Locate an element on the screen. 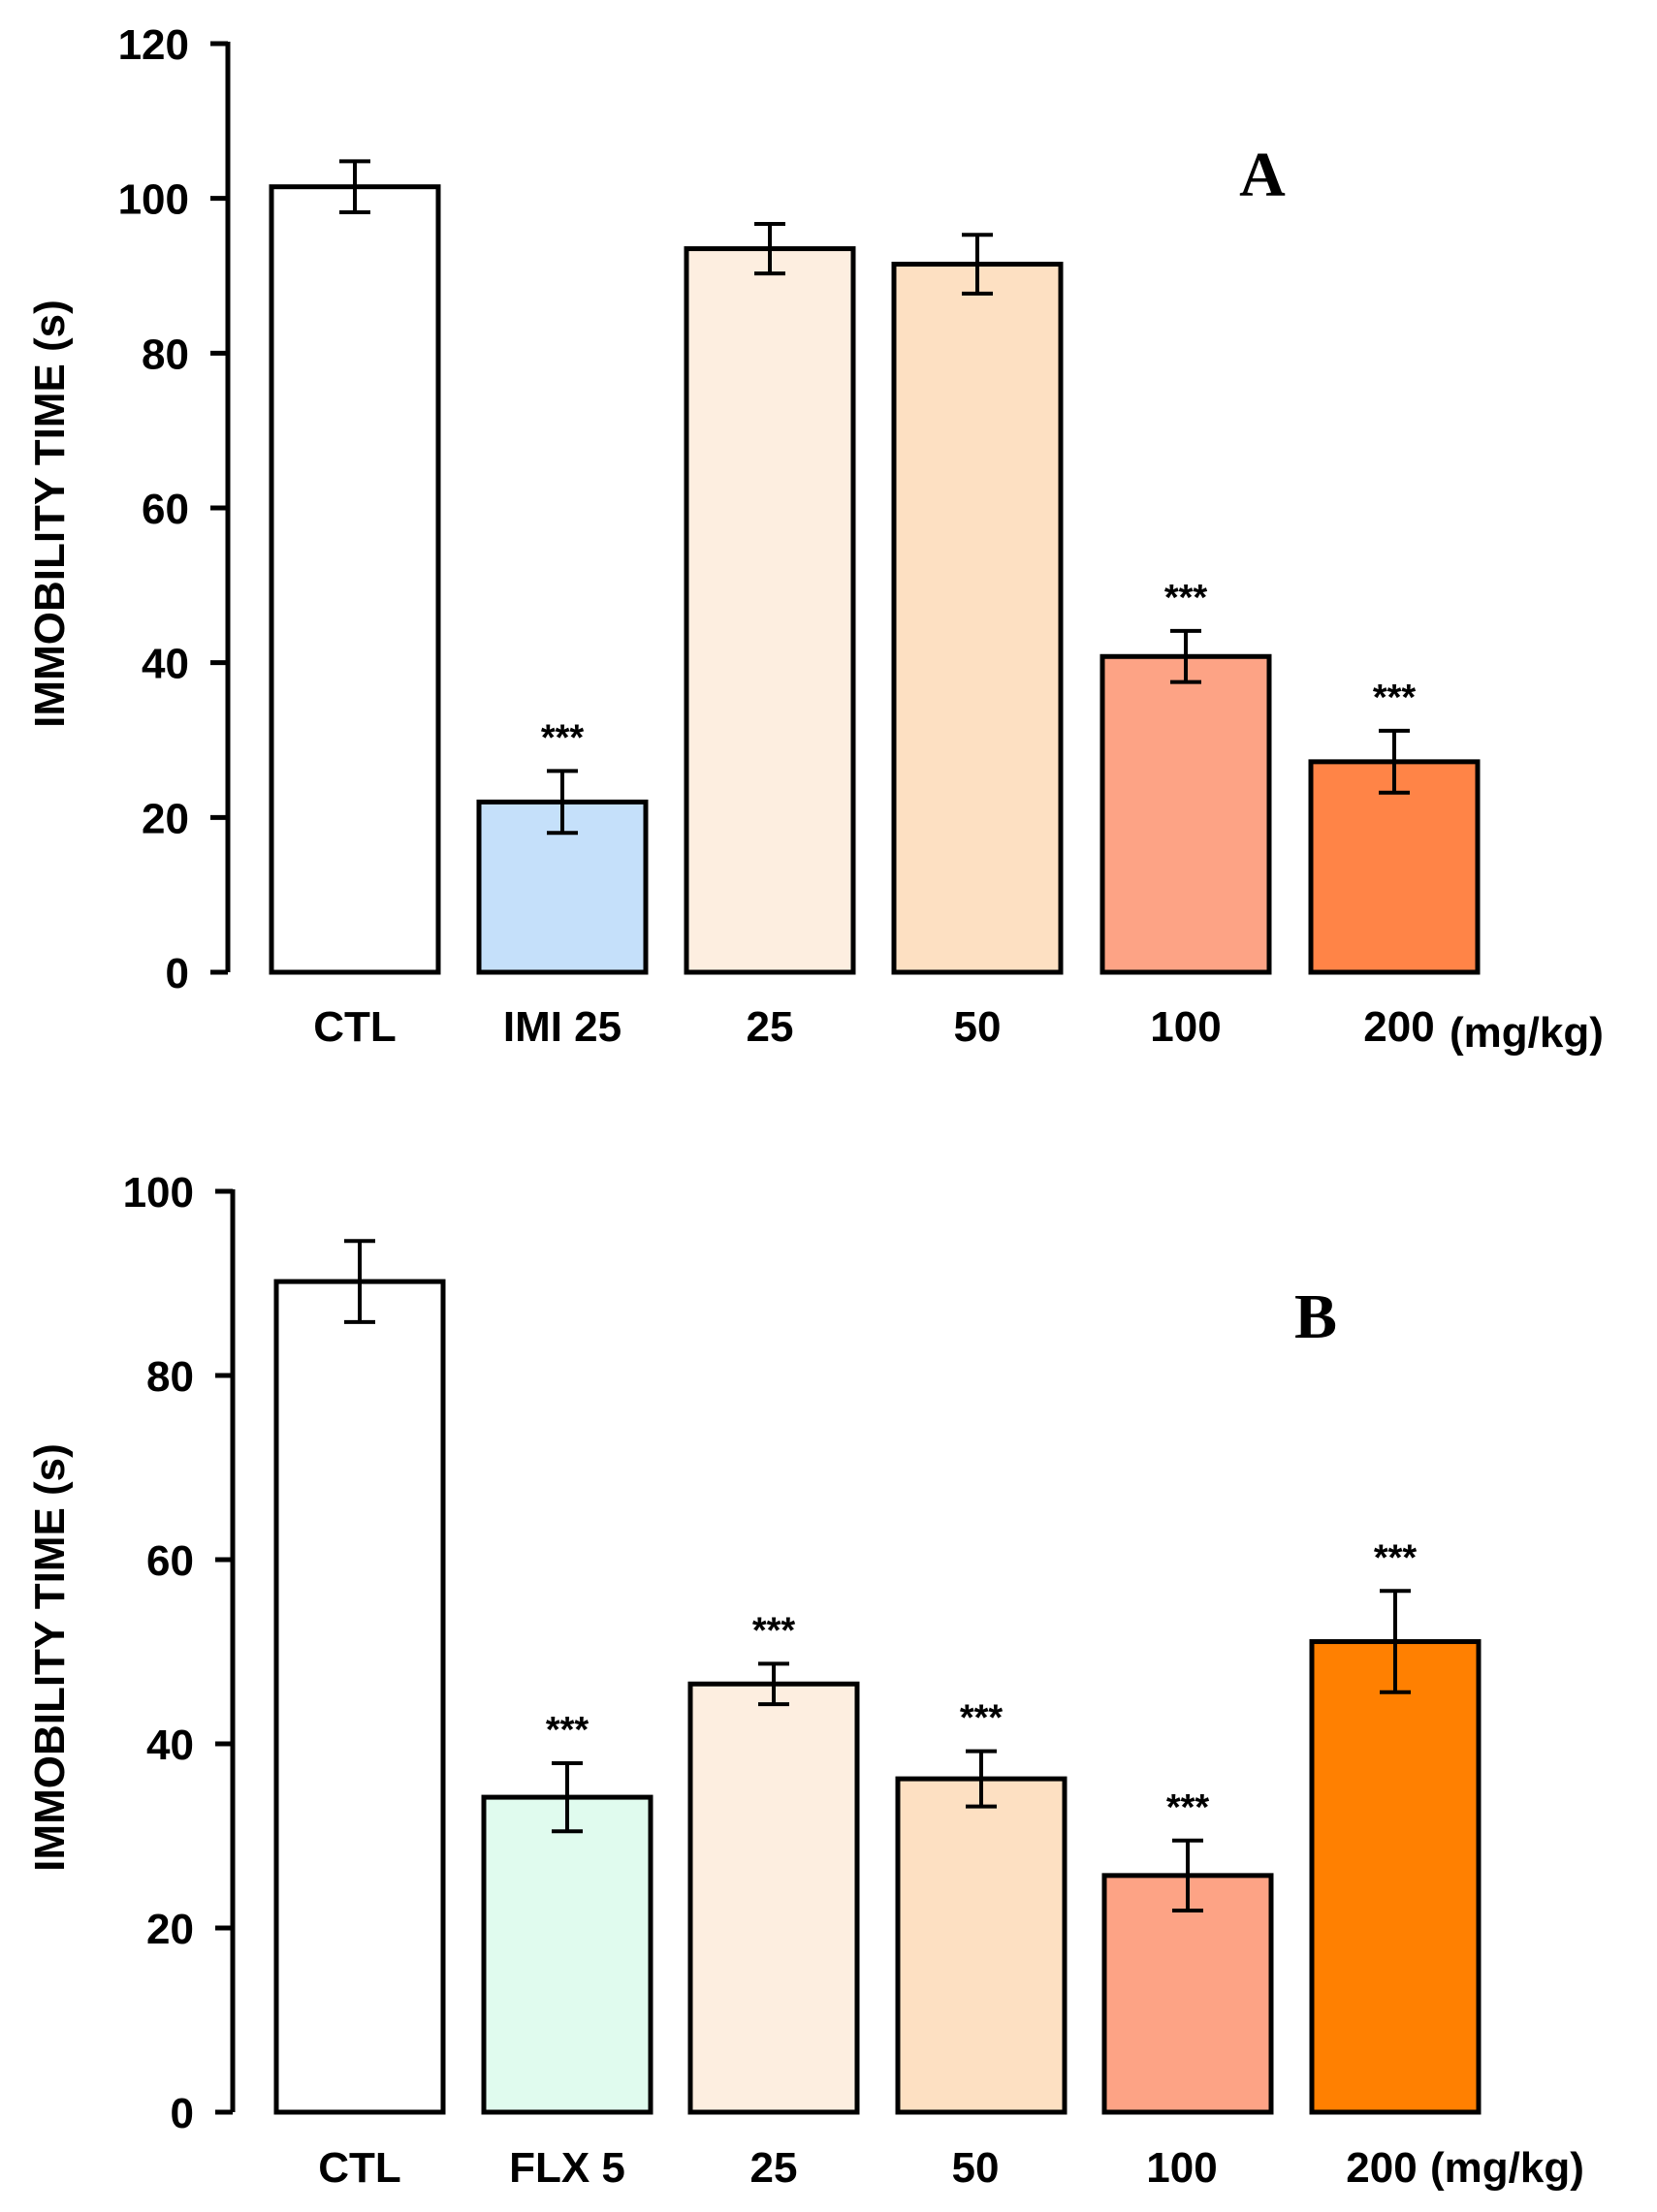 This screenshot has width=1657, height=2212. x-category-label: IMI 25 is located at coordinates (562, 1027).